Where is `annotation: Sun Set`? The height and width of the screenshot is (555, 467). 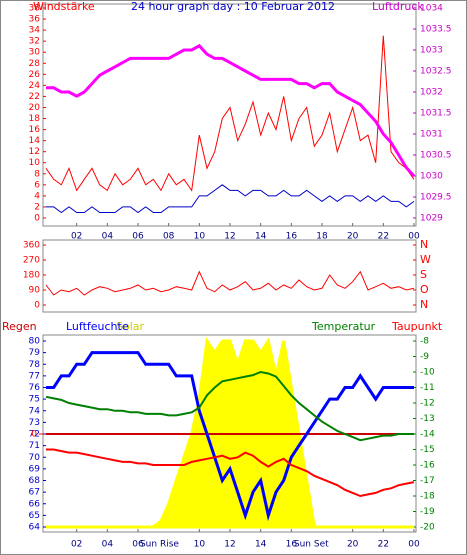
annotation: Sun Set is located at coordinates (311, 545).